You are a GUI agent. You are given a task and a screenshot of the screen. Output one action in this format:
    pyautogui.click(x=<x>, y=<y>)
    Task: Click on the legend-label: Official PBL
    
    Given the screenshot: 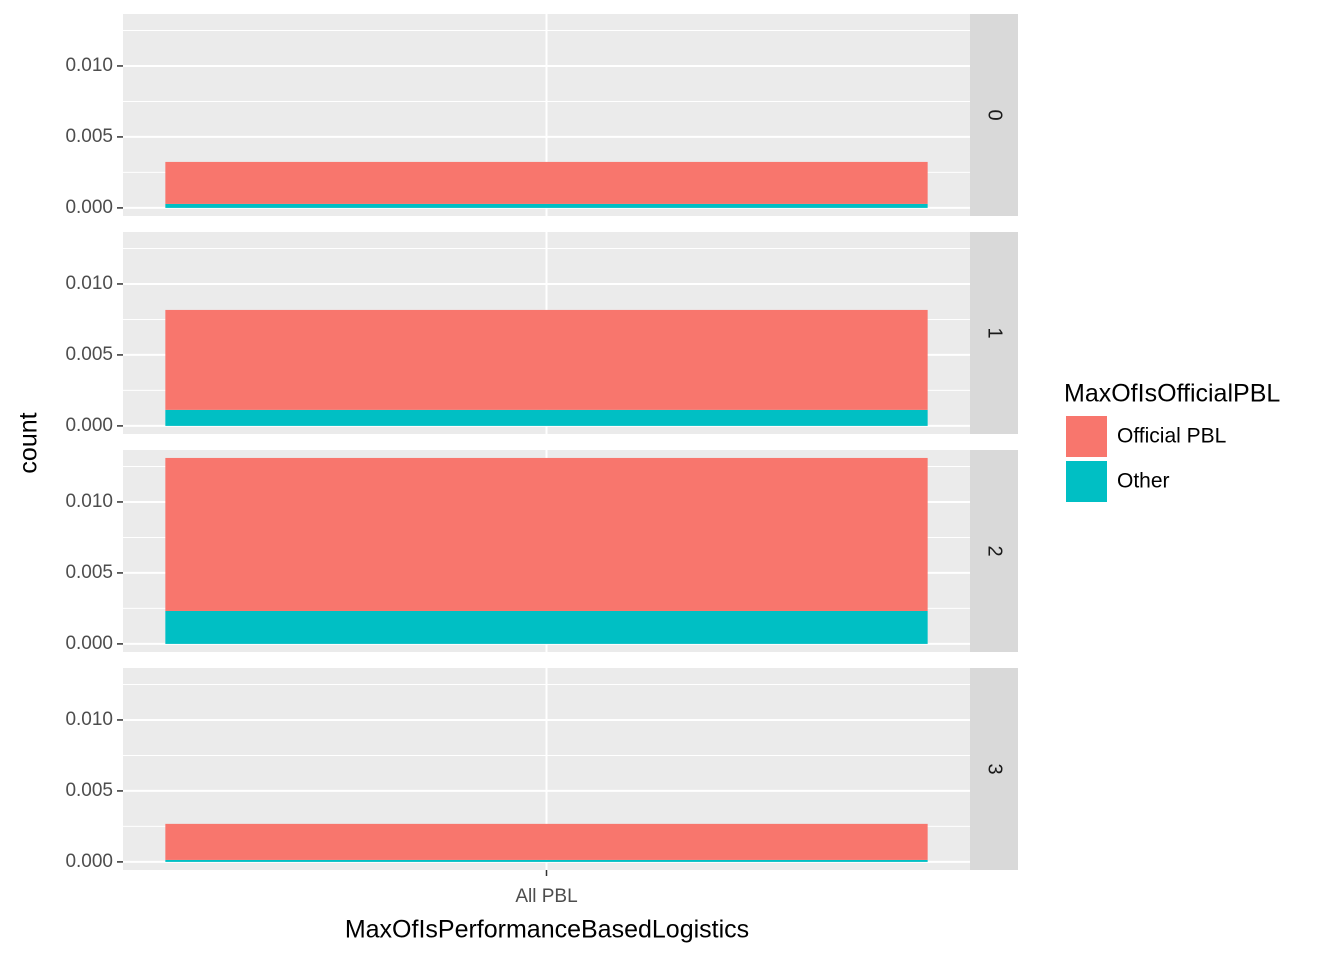 What is the action you would take?
    pyautogui.click(x=1171, y=436)
    